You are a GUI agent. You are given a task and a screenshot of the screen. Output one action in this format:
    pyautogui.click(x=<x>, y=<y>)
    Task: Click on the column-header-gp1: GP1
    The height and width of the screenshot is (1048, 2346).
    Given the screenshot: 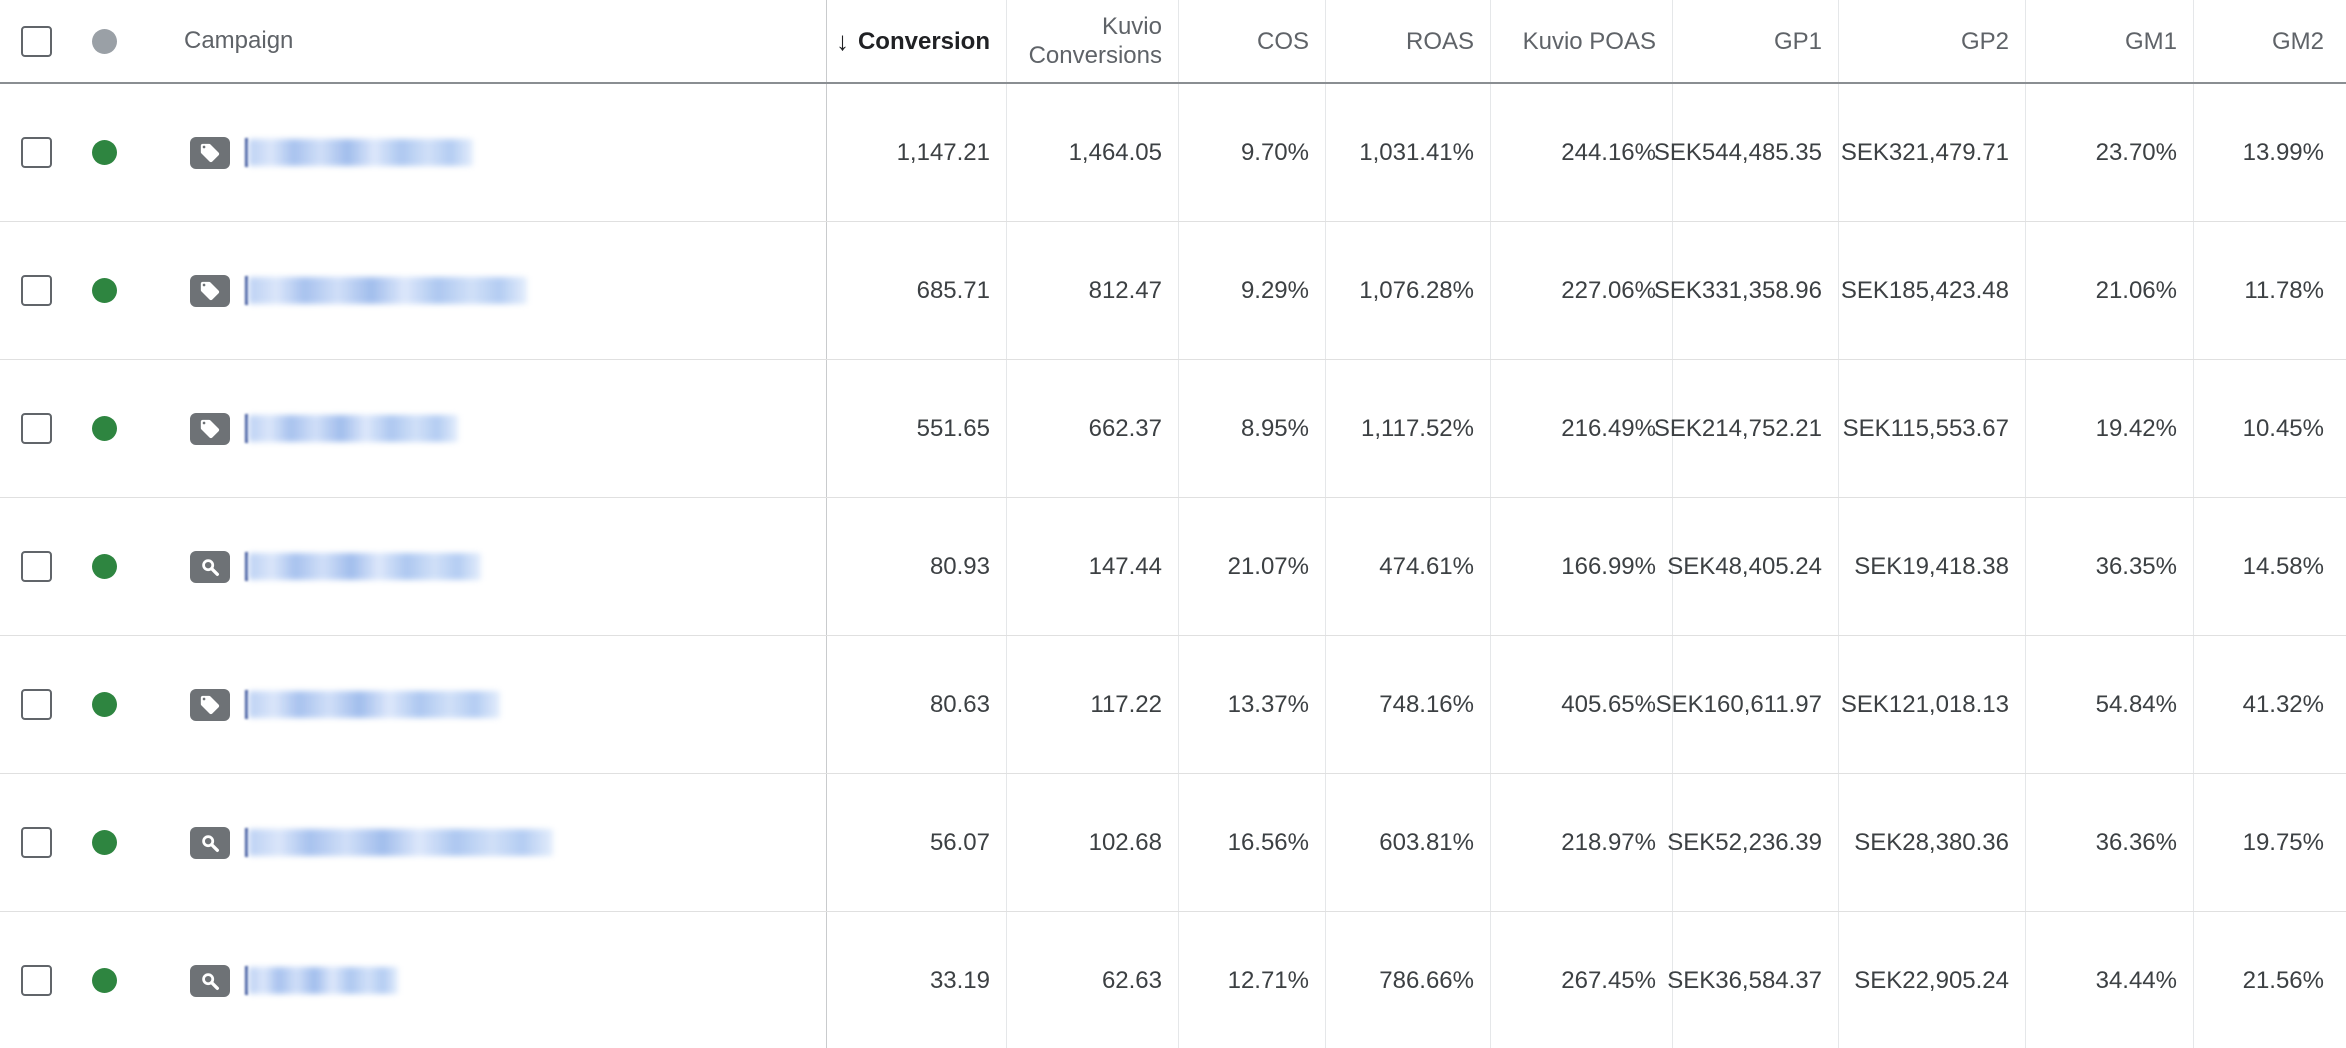 What is the action you would take?
    pyautogui.click(x=1756, y=41)
    